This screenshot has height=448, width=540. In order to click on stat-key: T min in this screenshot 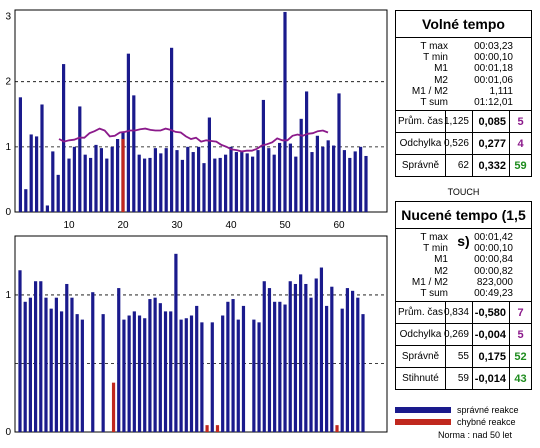, I will do `click(435, 249)`.